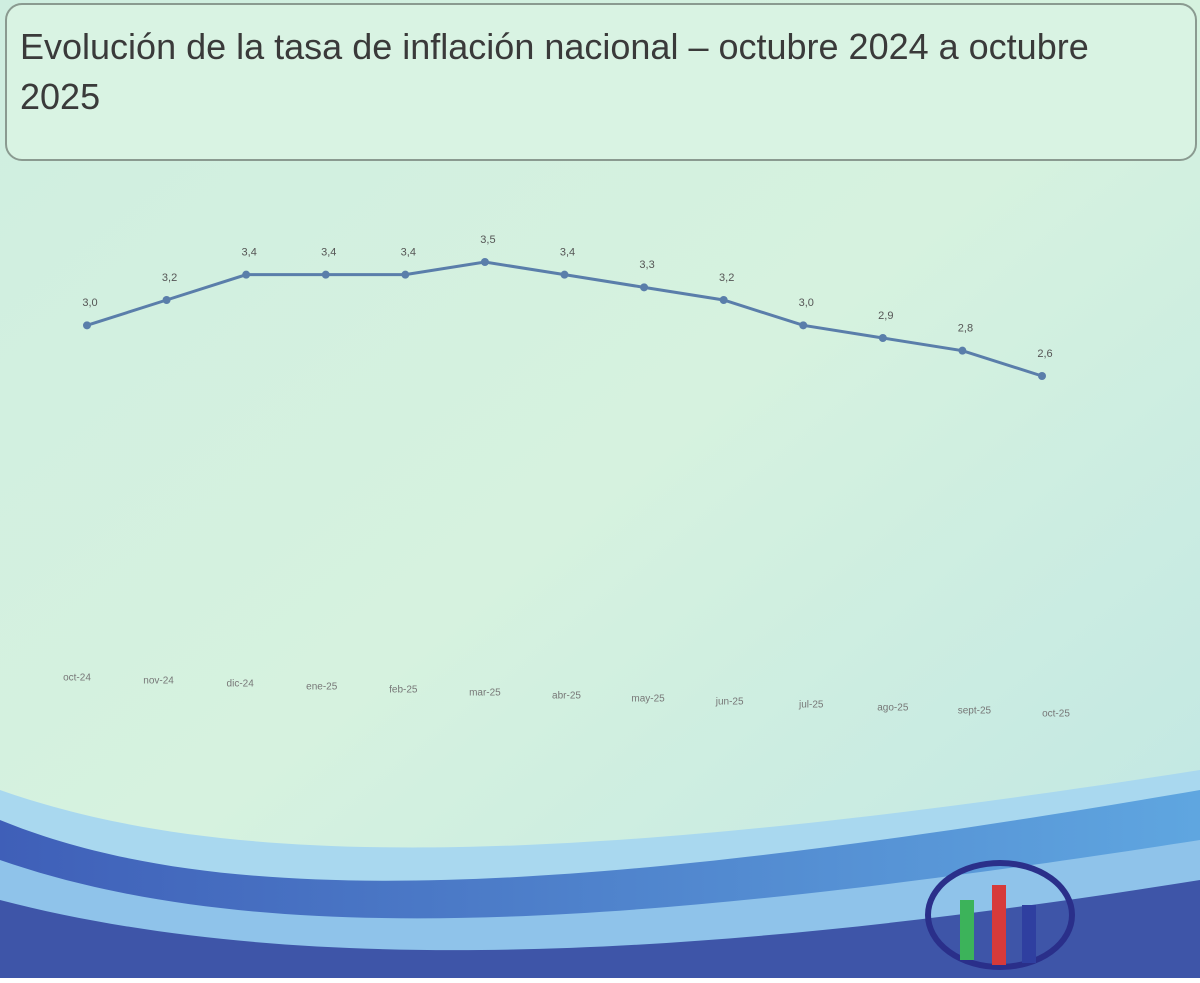 The height and width of the screenshot is (983, 1200). I want to click on x-tick-label: may-25, so click(648, 699).